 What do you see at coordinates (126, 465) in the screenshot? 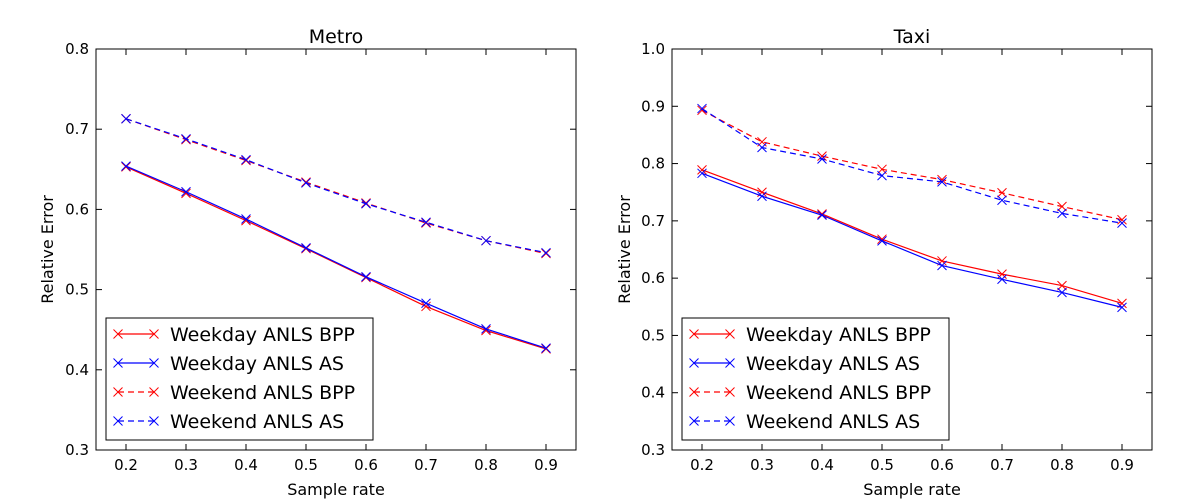
I see `x-tick-label: 0.2` at bounding box center [126, 465].